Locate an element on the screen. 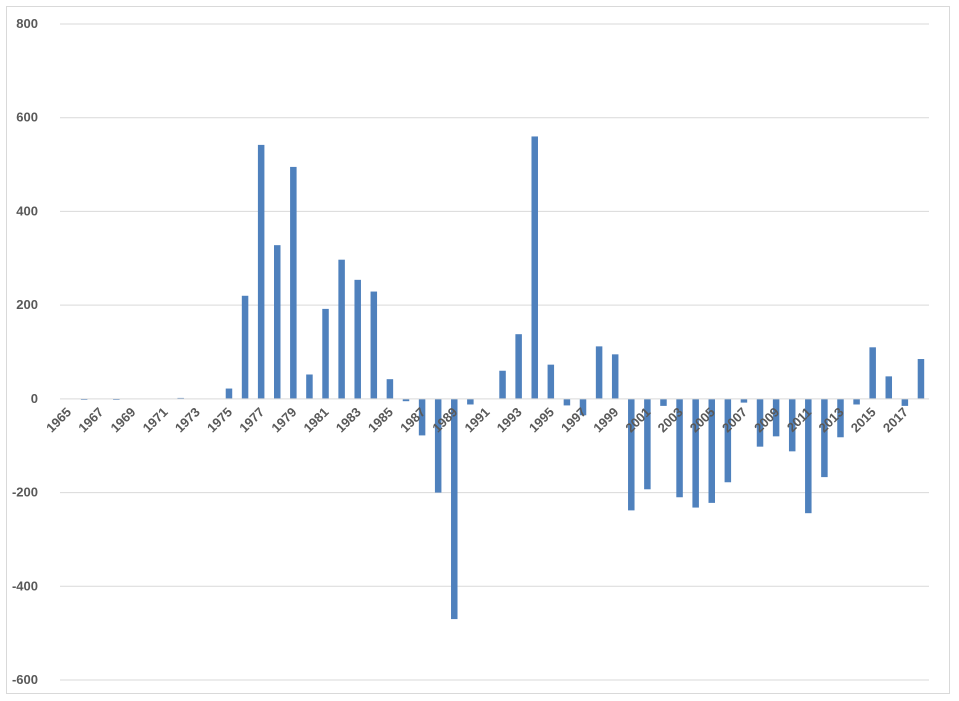 Image resolution: width=959 pixels, height=701 pixels. x-tick-label: 1971 is located at coordinates (155, 419).